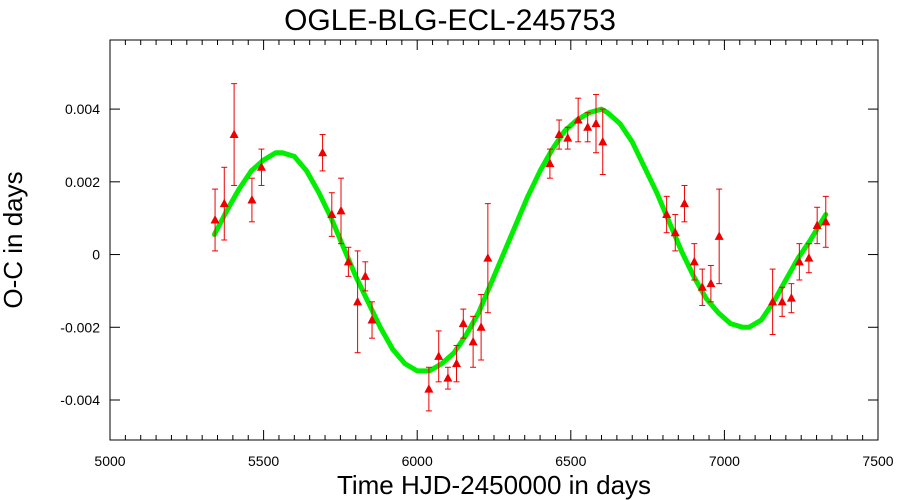 This screenshot has width=900, height=500. I want to click on x-tick-label: 7000, so click(724, 461).